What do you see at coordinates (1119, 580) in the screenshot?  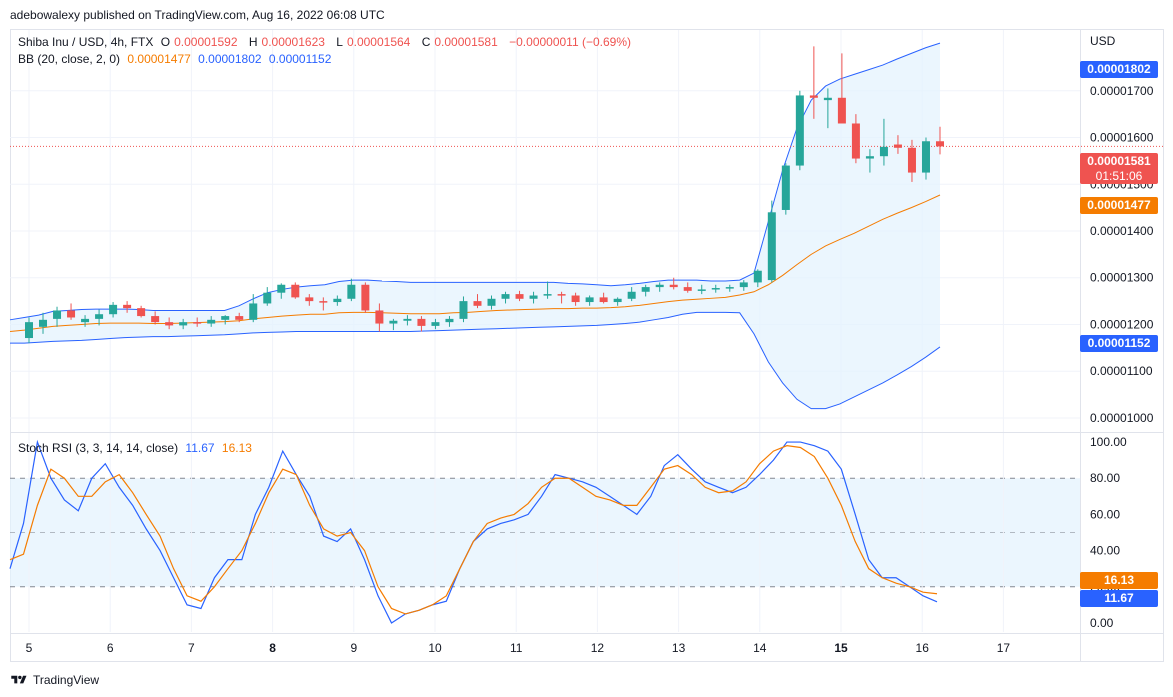 I see `stoch-d-badge: 16.13` at bounding box center [1119, 580].